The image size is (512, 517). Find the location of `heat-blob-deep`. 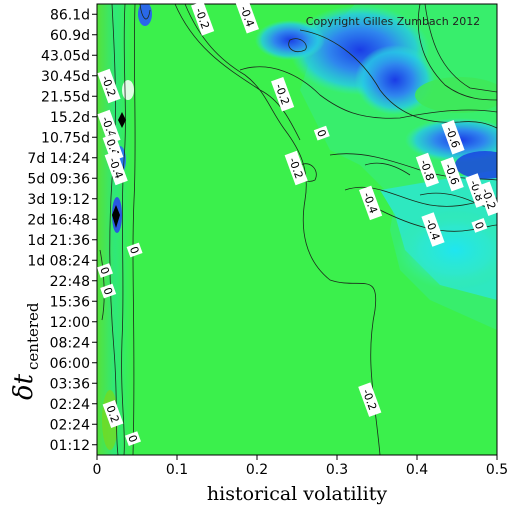

heat-blob-deep is located at coordinates (476, 165).